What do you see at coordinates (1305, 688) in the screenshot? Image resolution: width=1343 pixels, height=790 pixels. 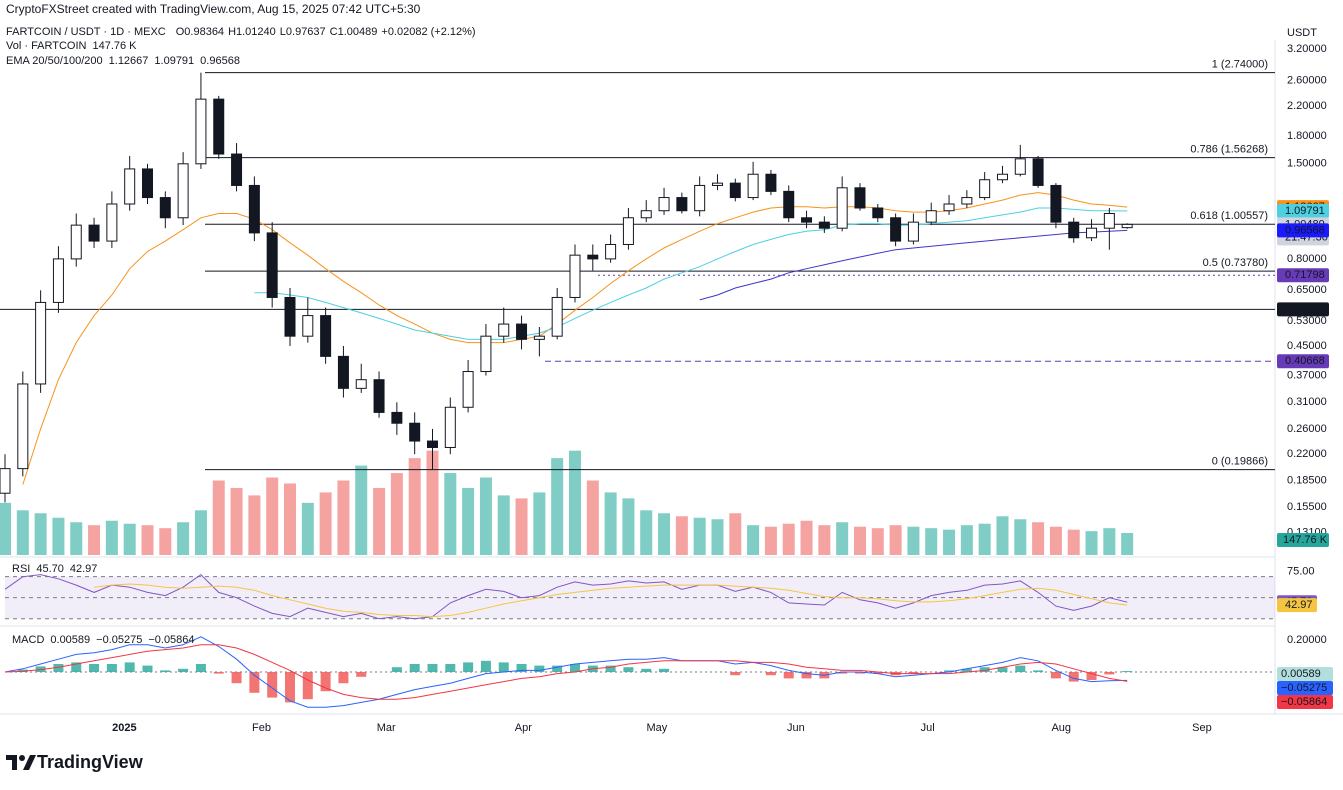 I see `macd-tag` at bounding box center [1305, 688].